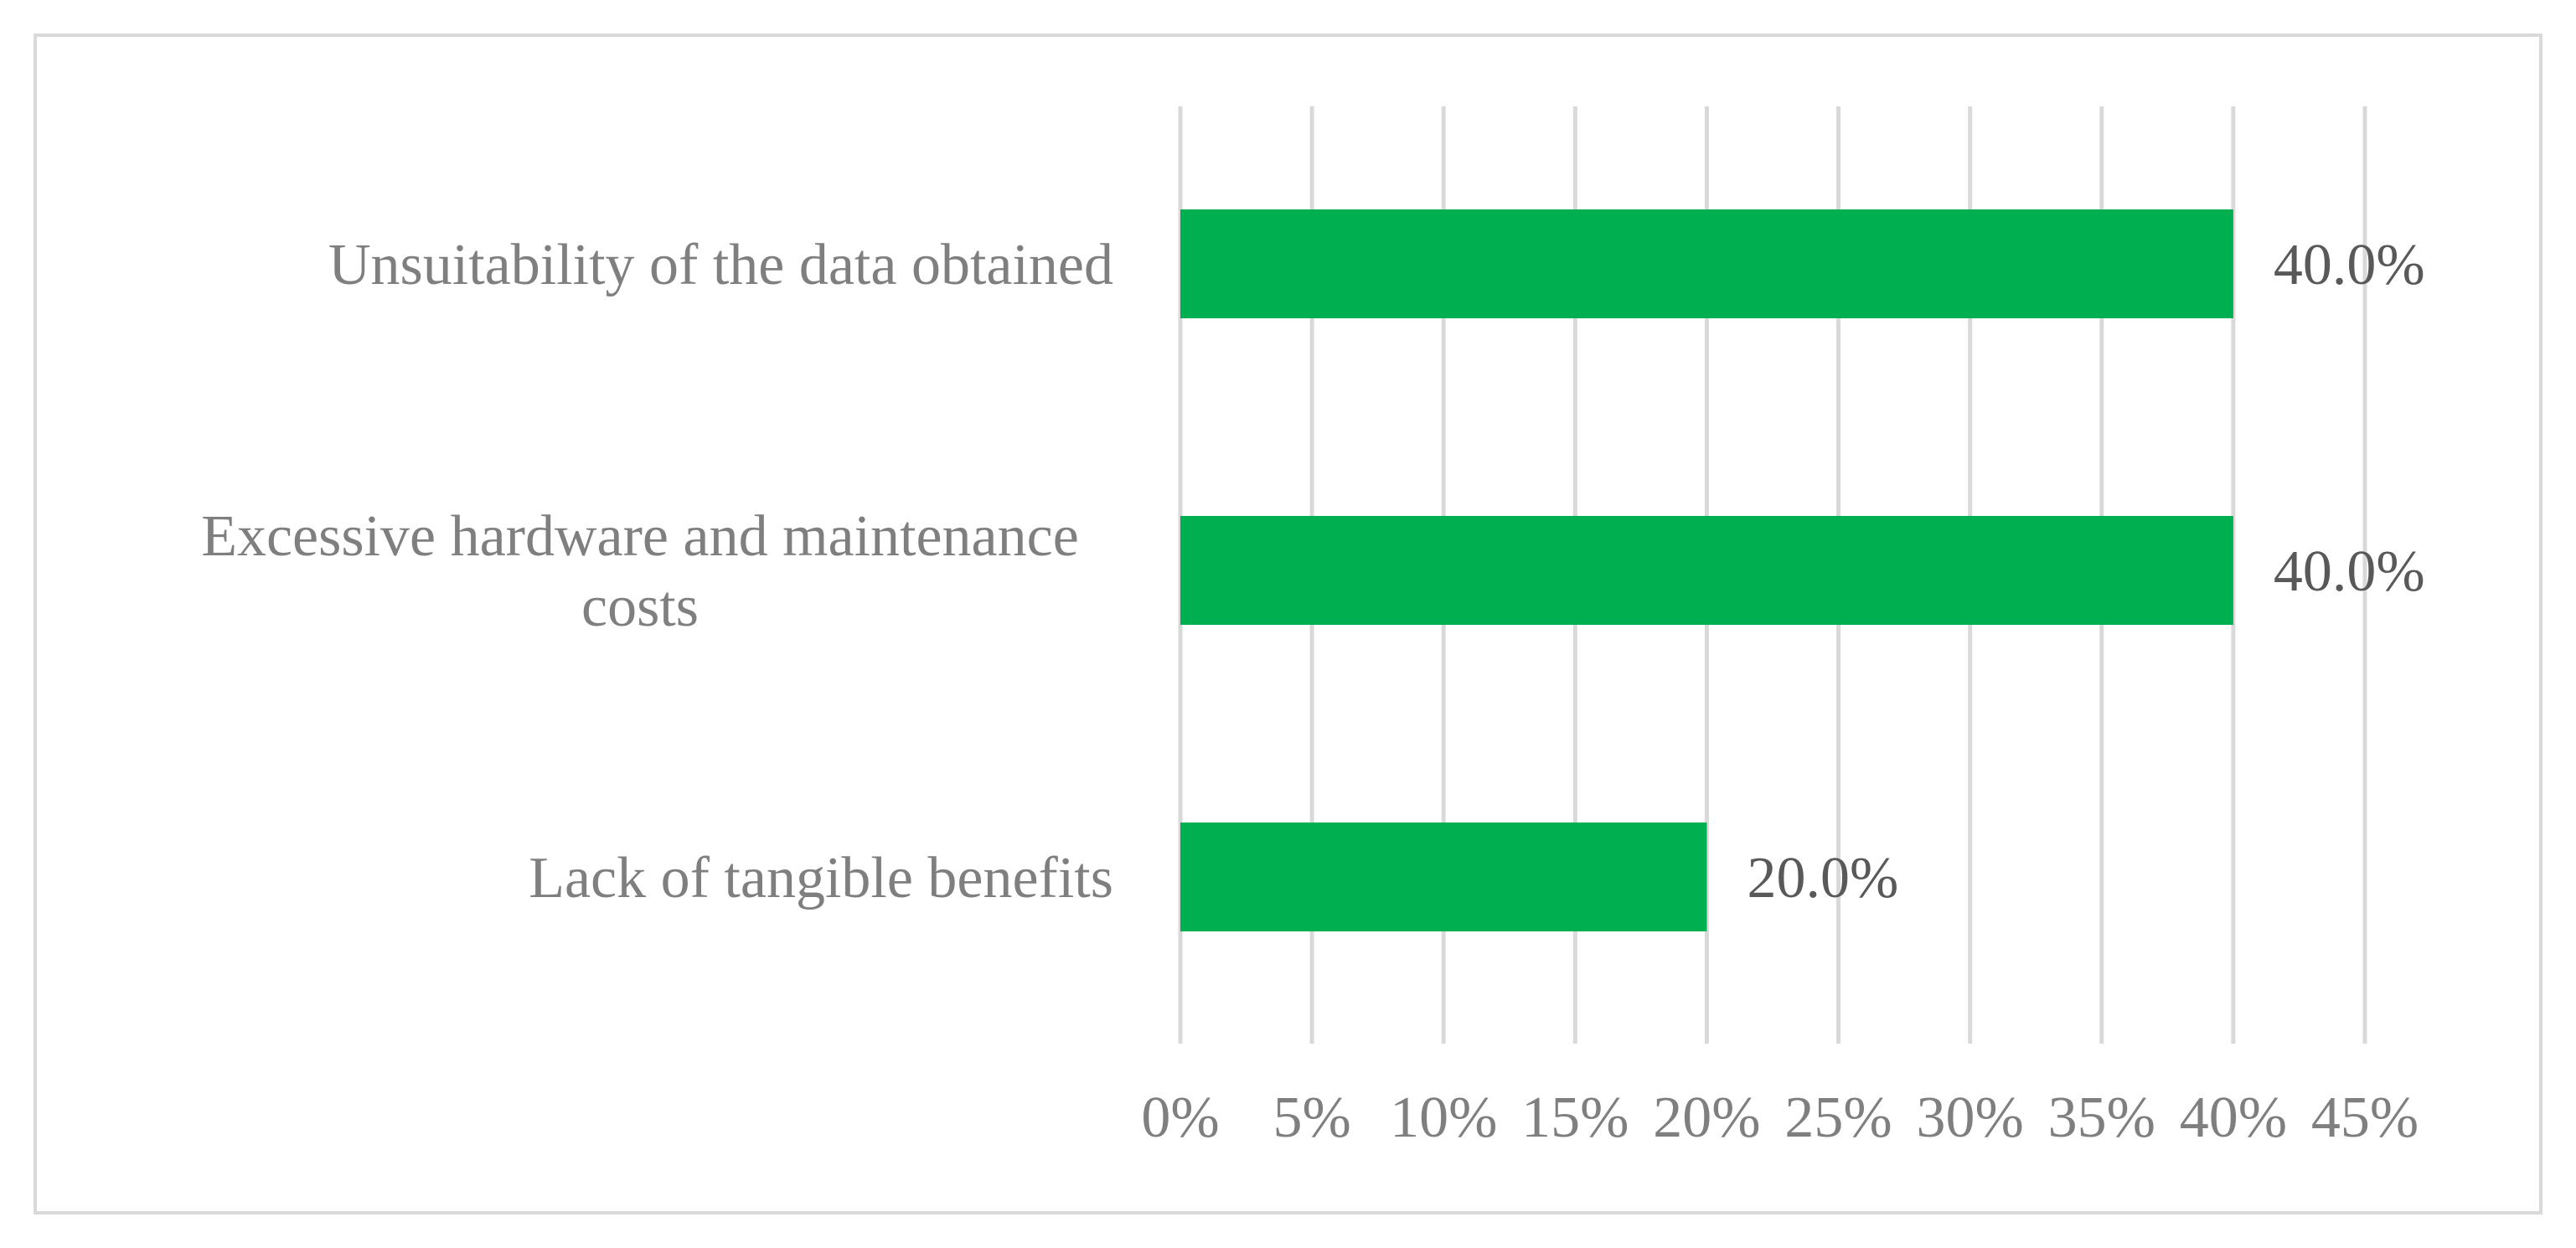 Image resolution: width=2576 pixels, height=1248 pixels. I want to click on x-tick-label: 35%, so click(2101, 1118).